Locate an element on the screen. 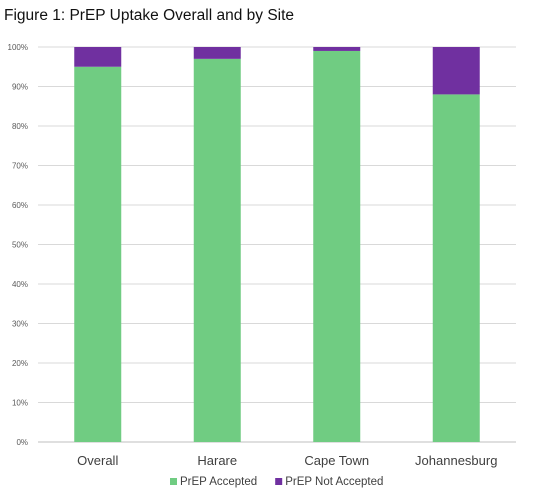 The image size is (541, 500). y-tick-label: 30% is located at coordinates (20, 324).